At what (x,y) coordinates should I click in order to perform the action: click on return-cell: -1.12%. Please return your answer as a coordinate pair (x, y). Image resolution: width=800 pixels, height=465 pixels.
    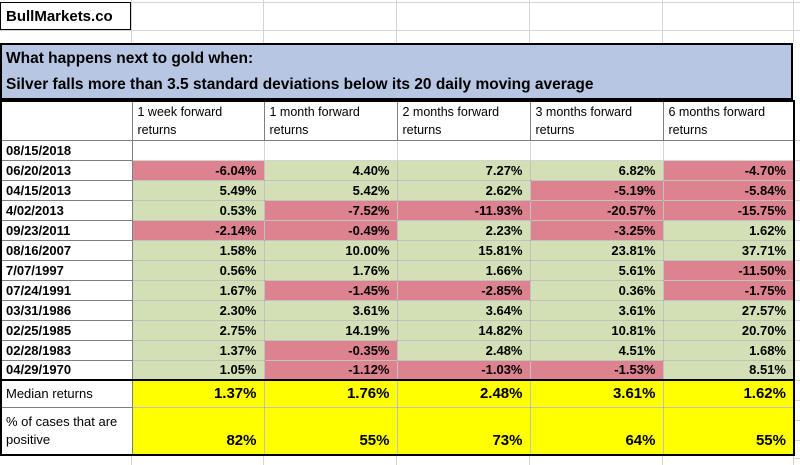
    Looking at the image, I should click on (330, 370).